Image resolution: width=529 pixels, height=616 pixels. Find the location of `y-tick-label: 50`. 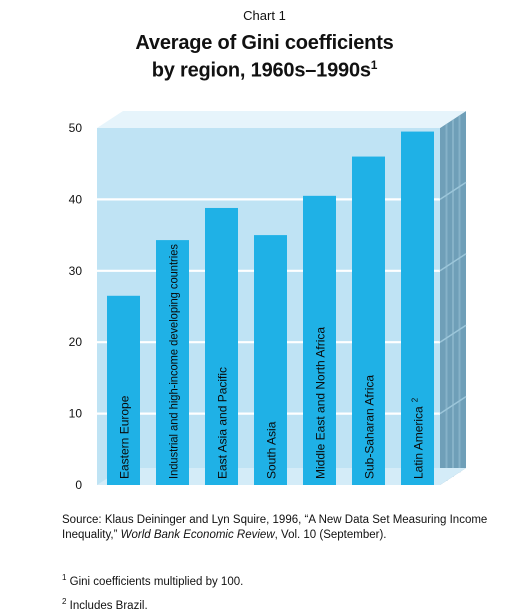

y-tick-label: 50 is located at coordinates (76, 128).